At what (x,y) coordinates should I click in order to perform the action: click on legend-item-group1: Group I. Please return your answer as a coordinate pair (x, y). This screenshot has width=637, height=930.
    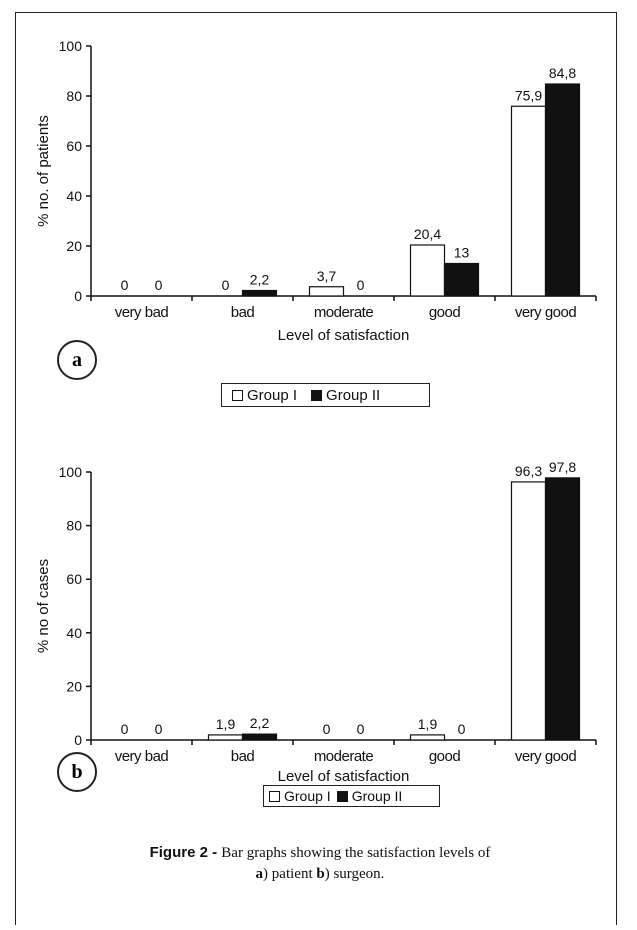
    Looking at the image, I should click on (264, 395).